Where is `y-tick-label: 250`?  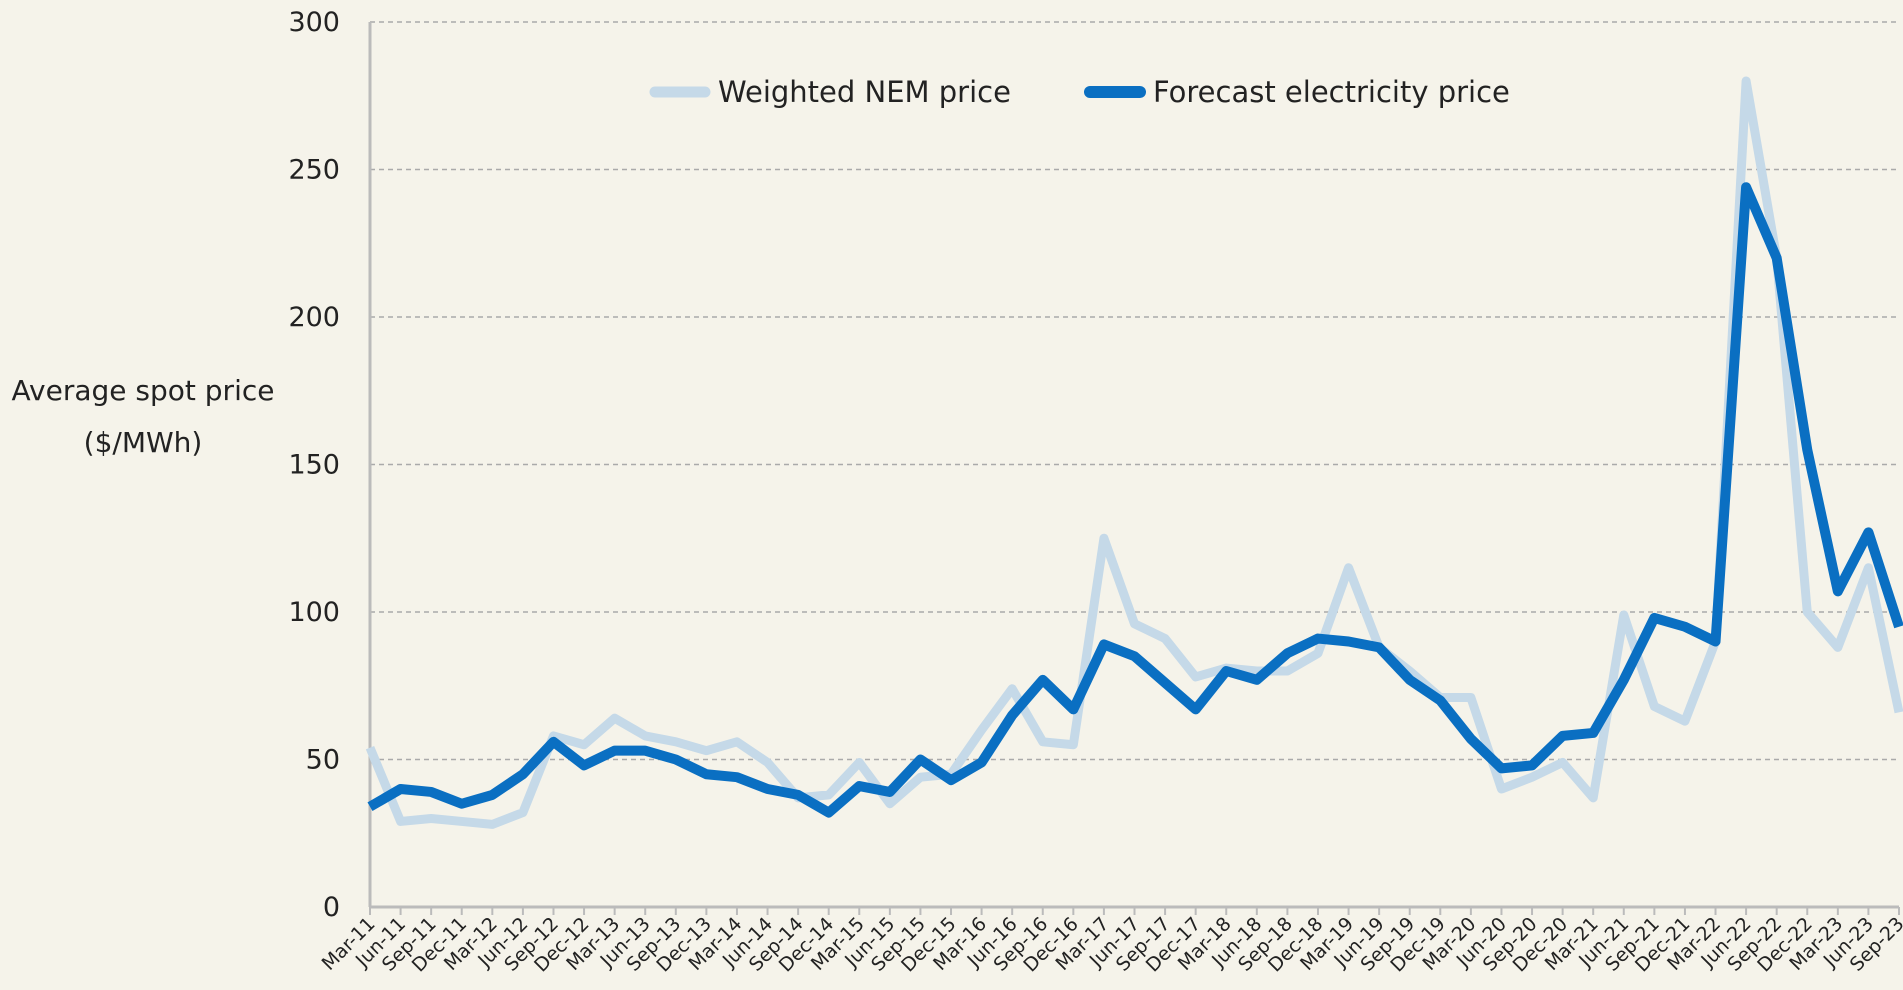 y-tick-label: 250 is located at coordinates (314, 170).